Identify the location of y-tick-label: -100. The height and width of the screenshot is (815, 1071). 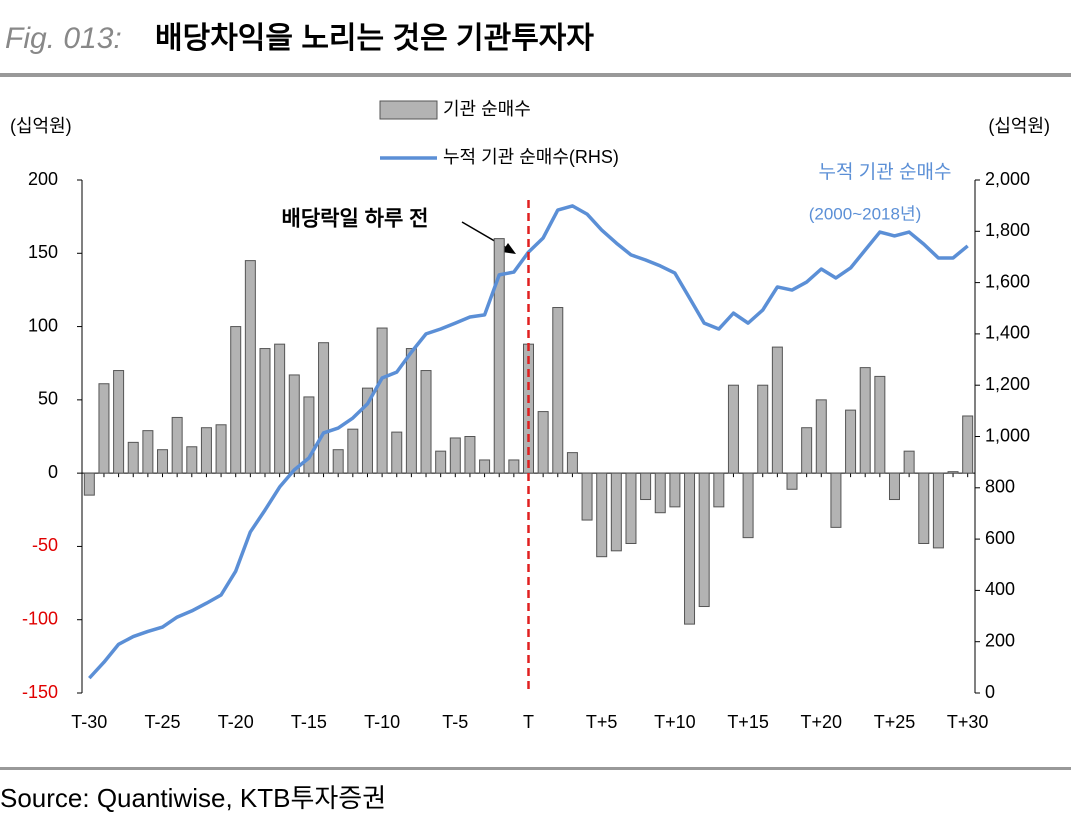
(40, 618).